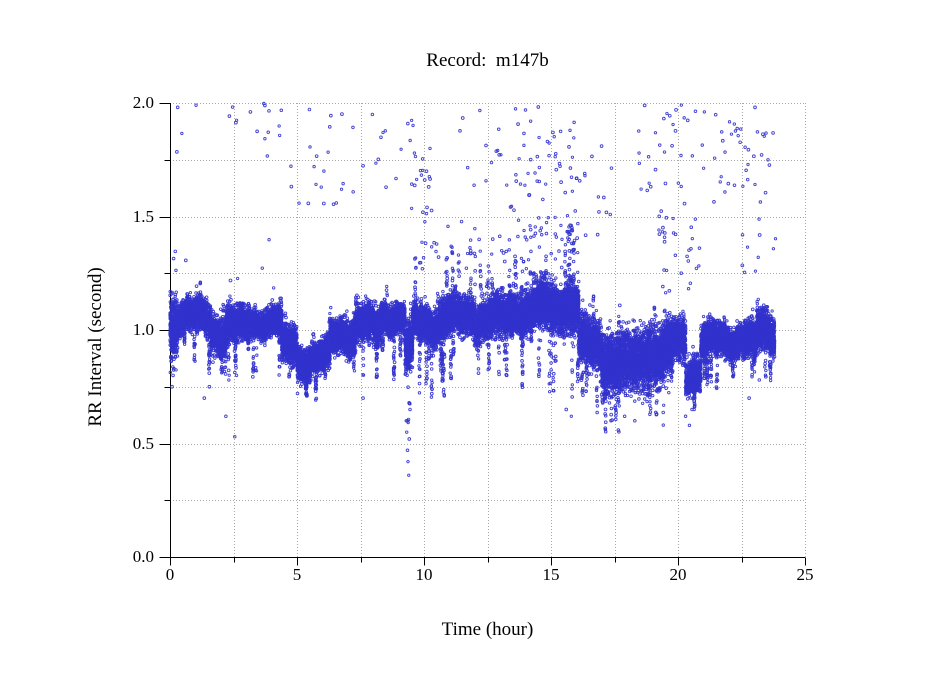 This screenshot has width=949, height=697. Describe the element at coordinates (143, 216) in the screenshot. I see `y-tick-label: 1.5` at that location.